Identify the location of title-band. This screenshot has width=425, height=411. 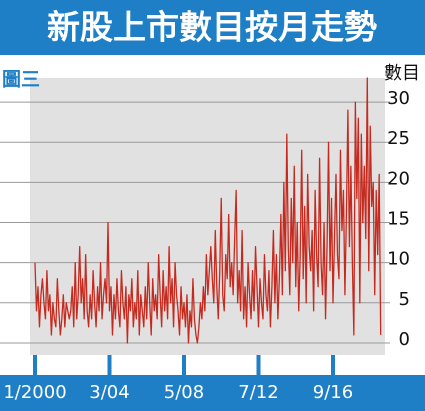
(212, 27).